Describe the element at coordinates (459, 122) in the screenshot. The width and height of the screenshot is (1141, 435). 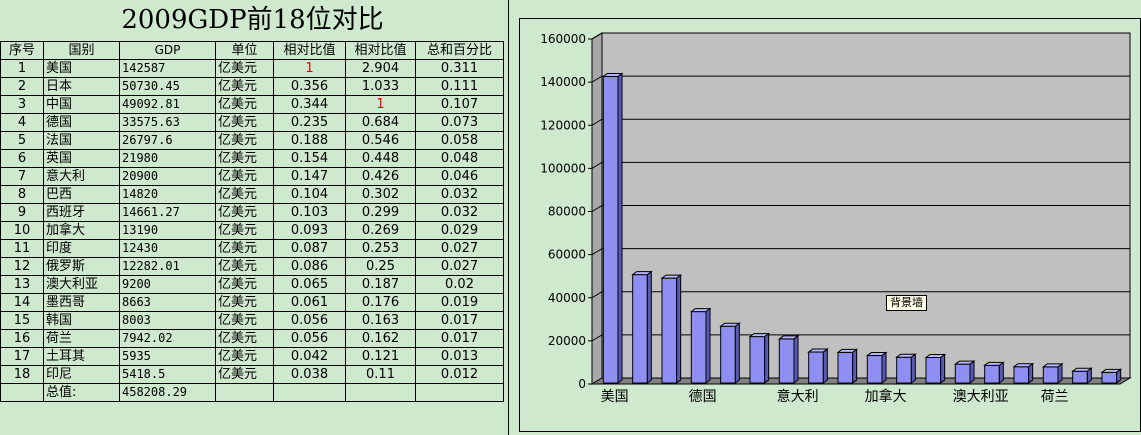
I see `cell-share: 0.073` at that location.